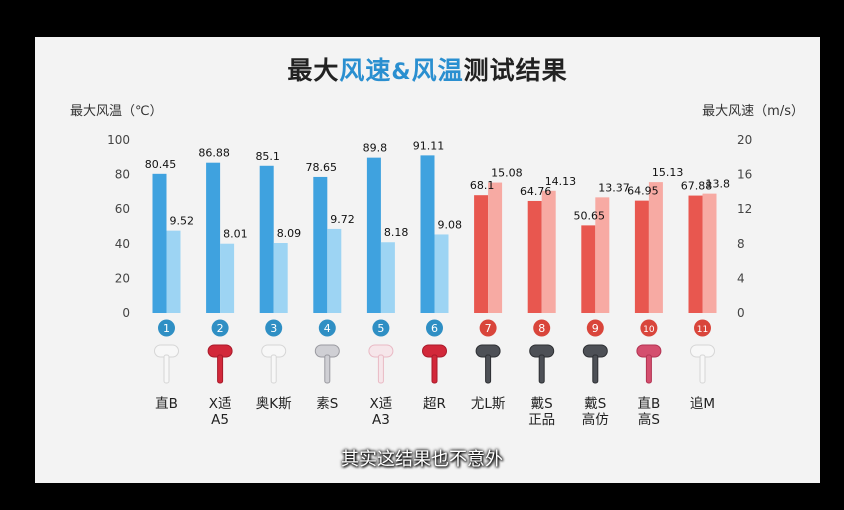  I want to click on right-tick-label: 0, so click(741, 313).